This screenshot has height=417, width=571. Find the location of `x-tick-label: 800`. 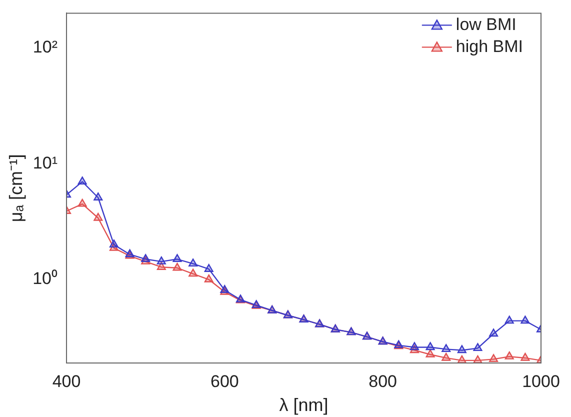

x-tick-label: 800 is located at coordinates (383, 381).